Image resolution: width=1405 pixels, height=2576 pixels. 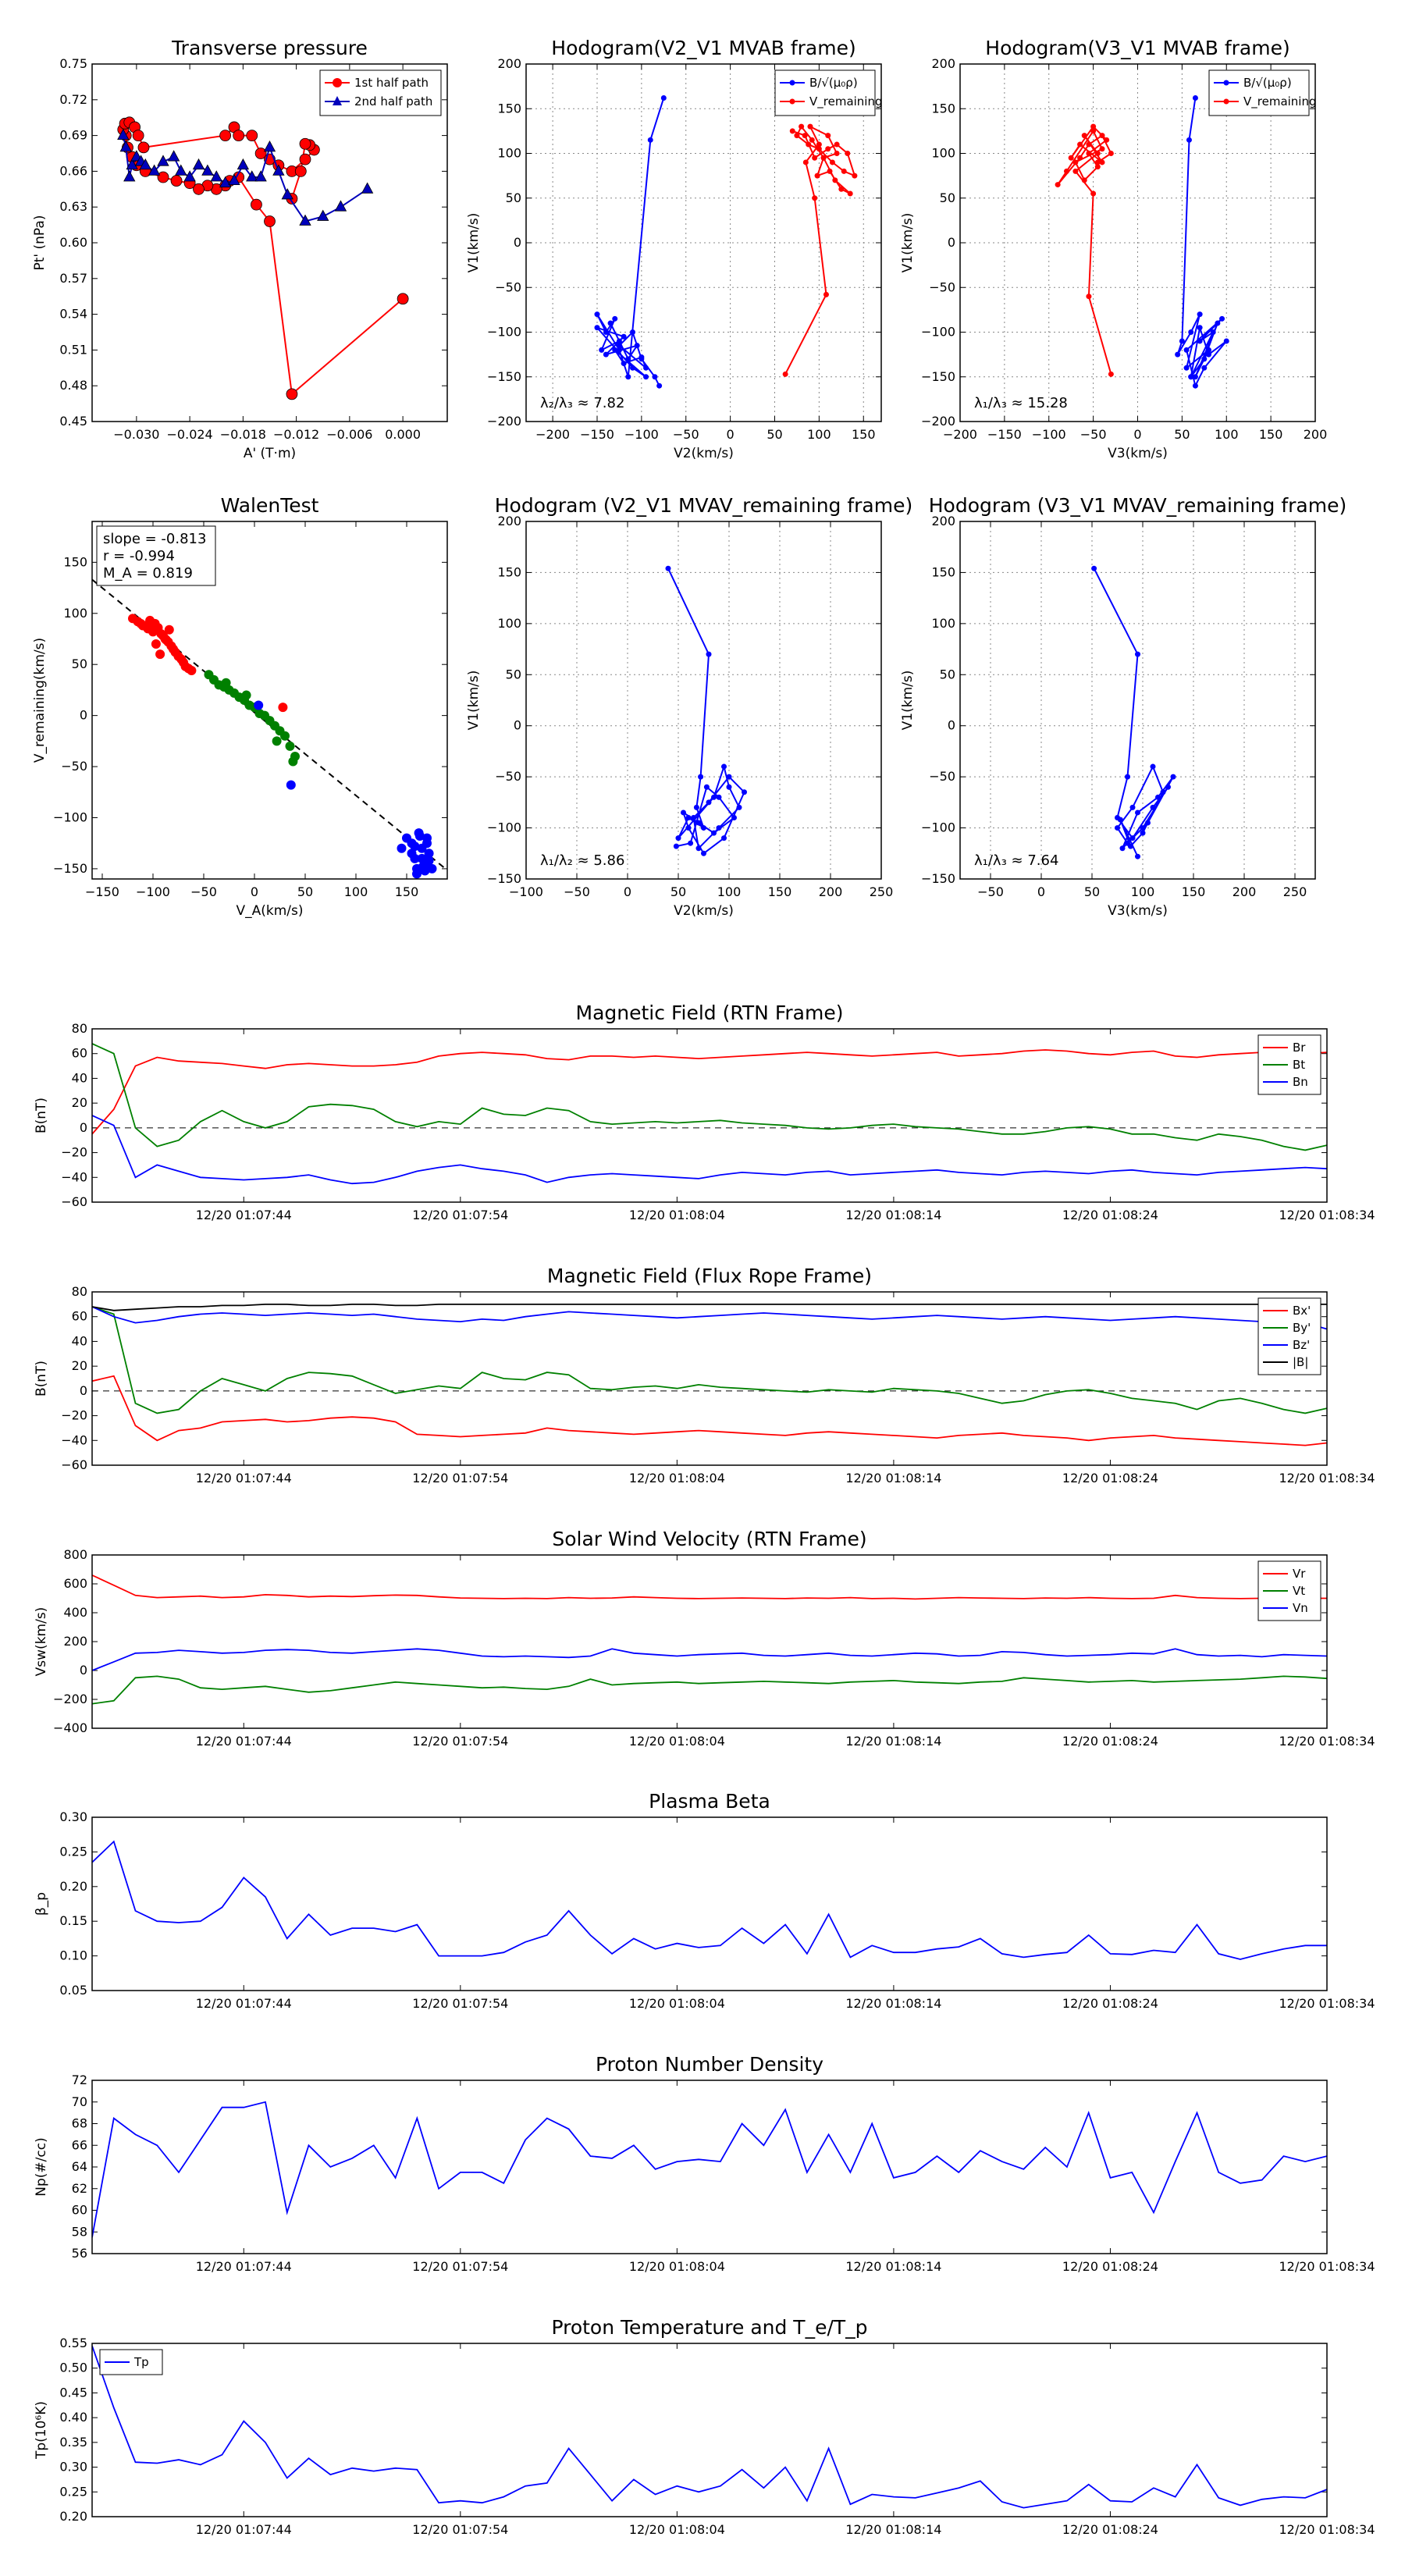 What do you see at coordinates (1226, 101) in the screenshot?
I see `legend-marker` at bounding box center [1226, 101].